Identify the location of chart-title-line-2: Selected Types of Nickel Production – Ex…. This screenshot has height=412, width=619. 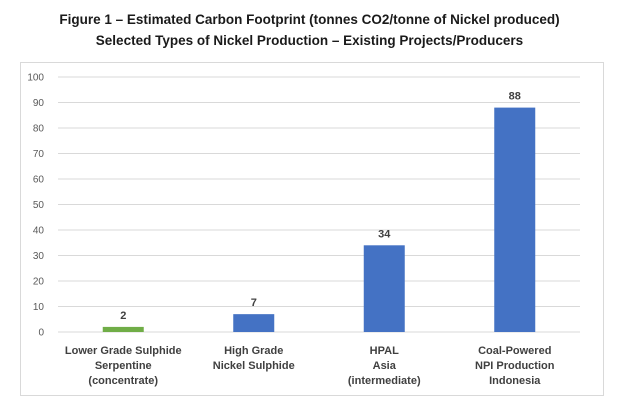
(309, 40).